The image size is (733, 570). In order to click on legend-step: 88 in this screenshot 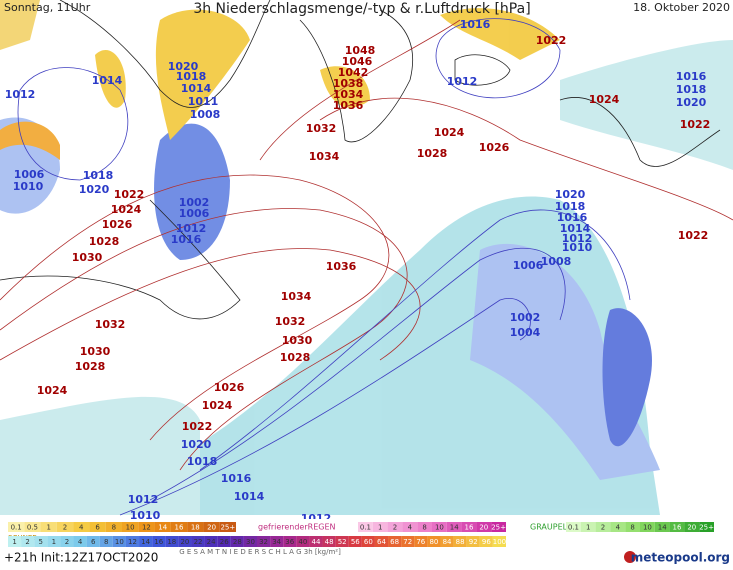, I will do `click(460, 542)`.